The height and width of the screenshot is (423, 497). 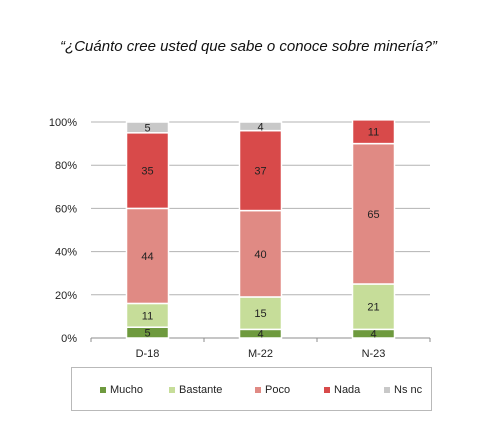 I want to click on y-tick-label: 40%, so click(x=66, y=253).